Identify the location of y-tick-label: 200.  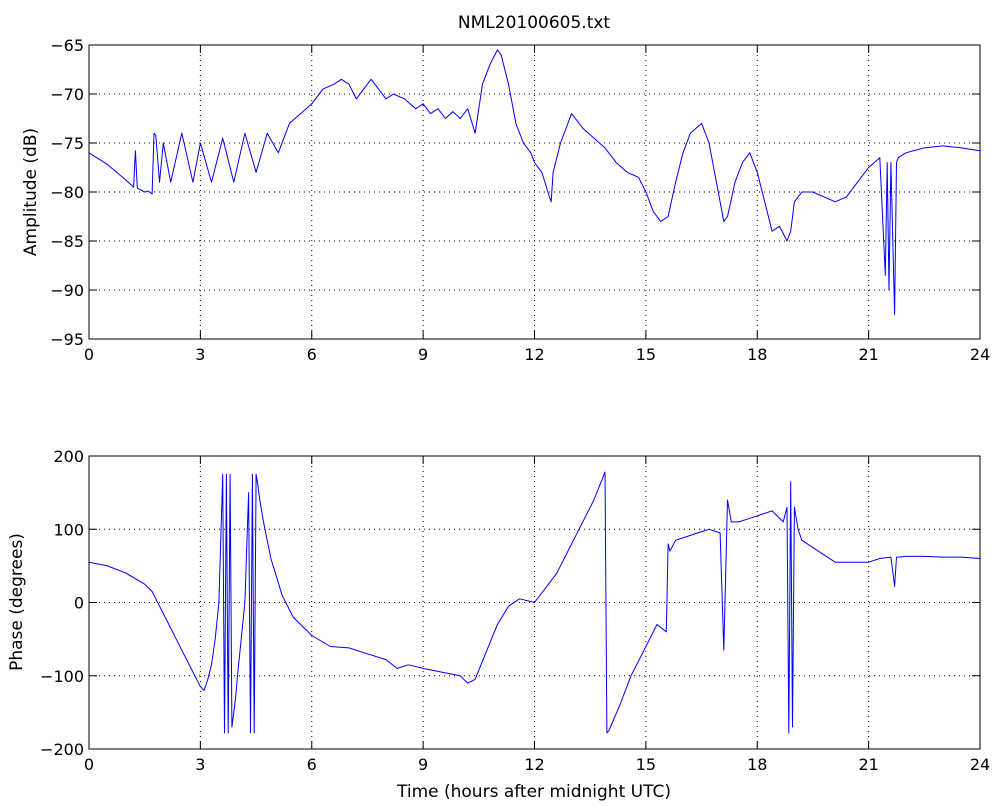
(68, 456).